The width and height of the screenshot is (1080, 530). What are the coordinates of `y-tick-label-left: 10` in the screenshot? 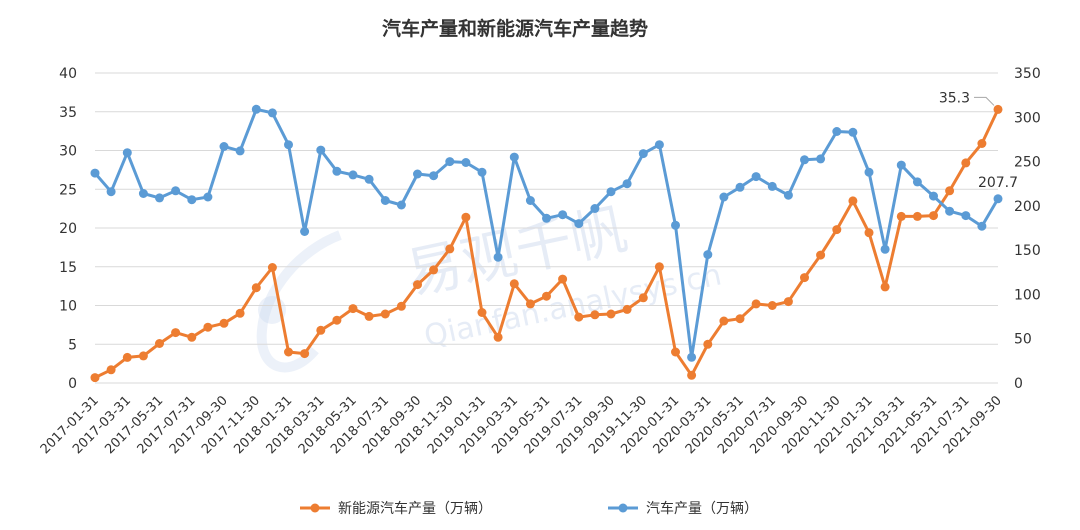 It's located at (68, 307).